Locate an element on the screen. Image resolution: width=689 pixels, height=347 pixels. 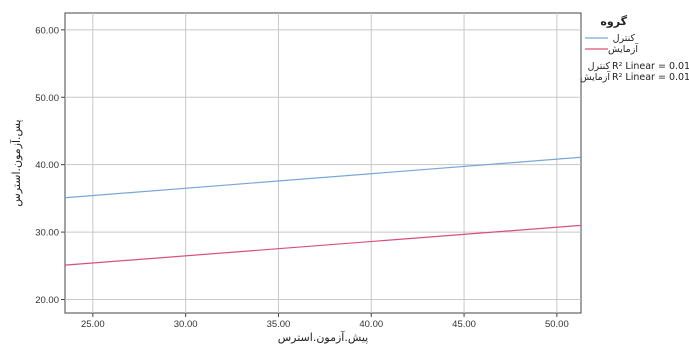
x-tick-label: 30.00 is located at coordinates (186, 324).